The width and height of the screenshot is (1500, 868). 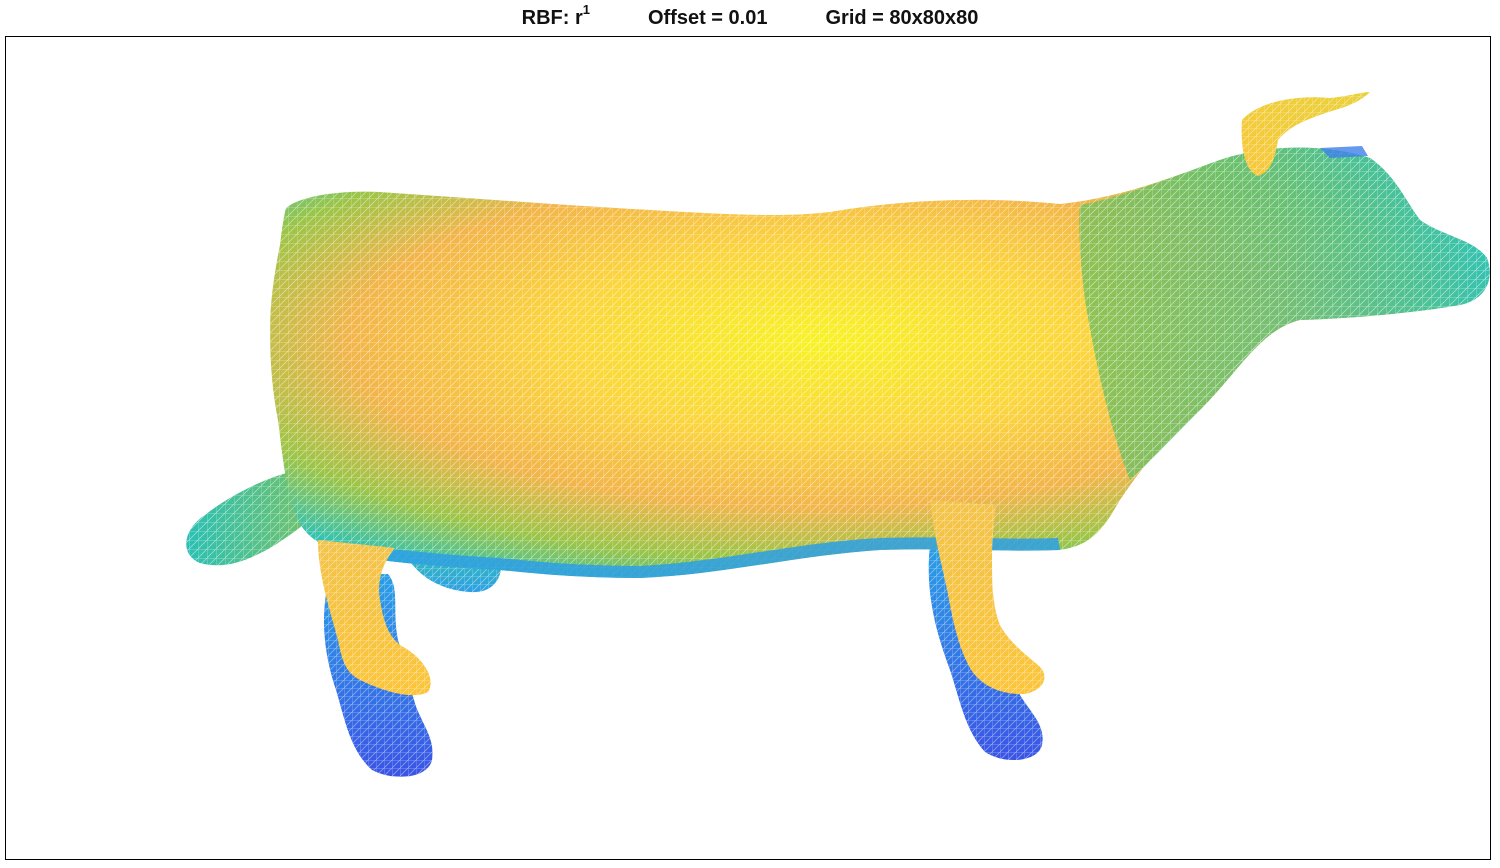 What do you see at coordinates (707, 18) in the screenshot?
I see `offset-label: Offset = 0.01` at bounding box center [707, 18].